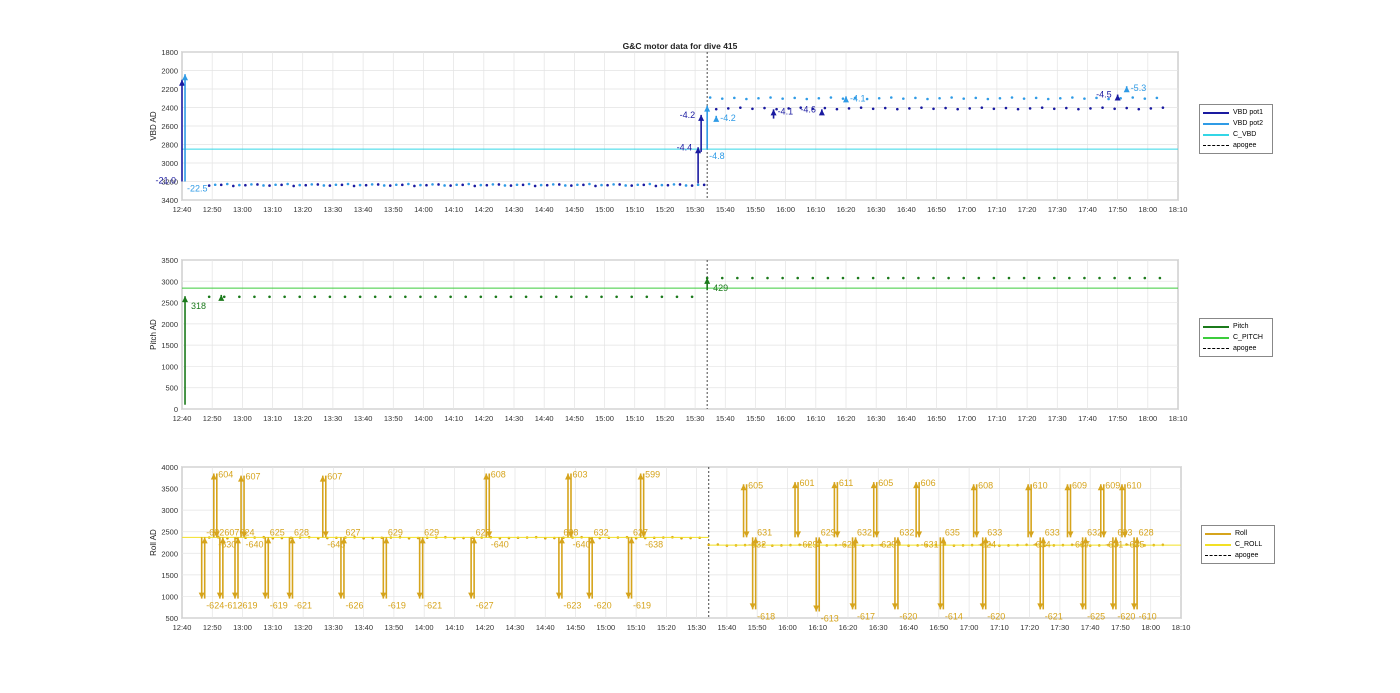 This screenshot has height=693, width=1400. What do you see at coordinates (302, 418) in the screenshot?
I see `x-tick-label: 13:20` at bounding box center [302, 418].